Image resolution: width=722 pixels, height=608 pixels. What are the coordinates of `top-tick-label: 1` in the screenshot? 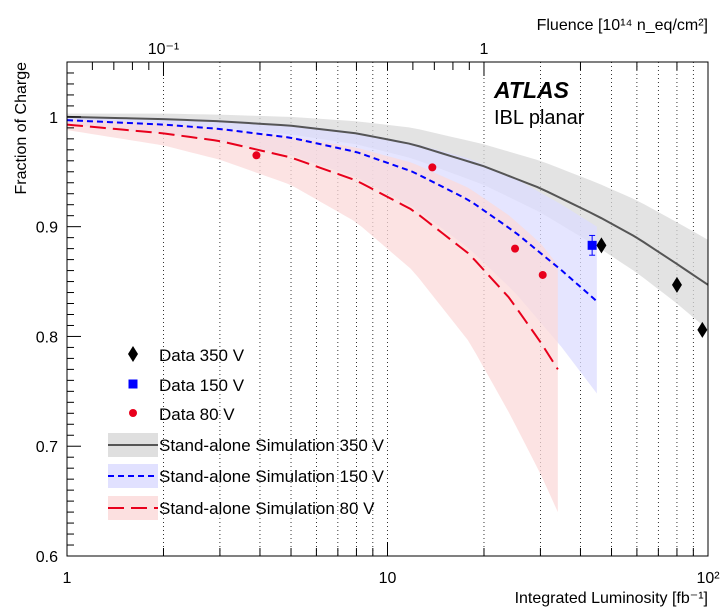 It's located at (484, 49).